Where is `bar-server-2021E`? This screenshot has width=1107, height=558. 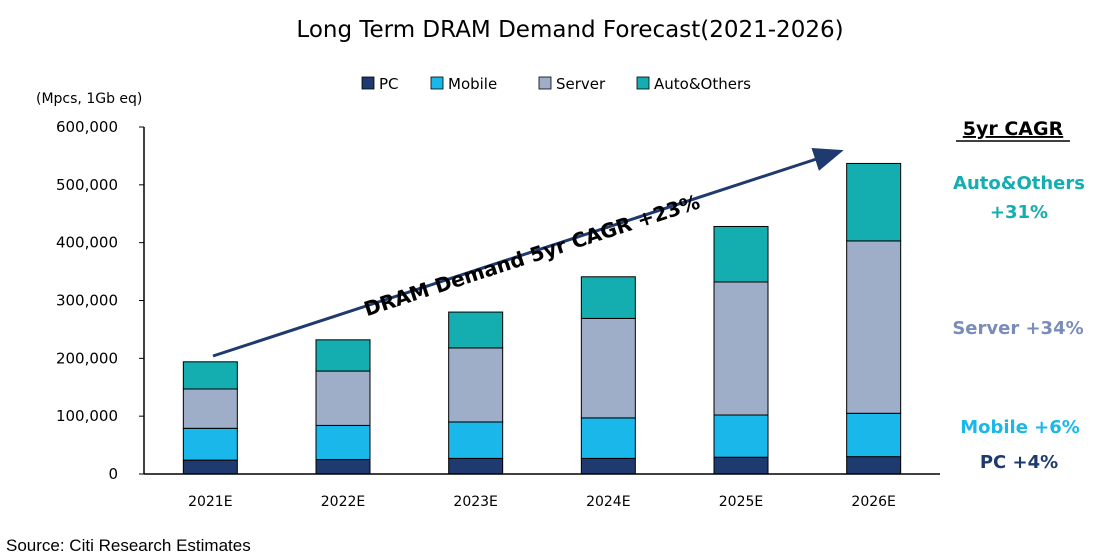 bar-server-2021E is located at coordinates (210, 408).